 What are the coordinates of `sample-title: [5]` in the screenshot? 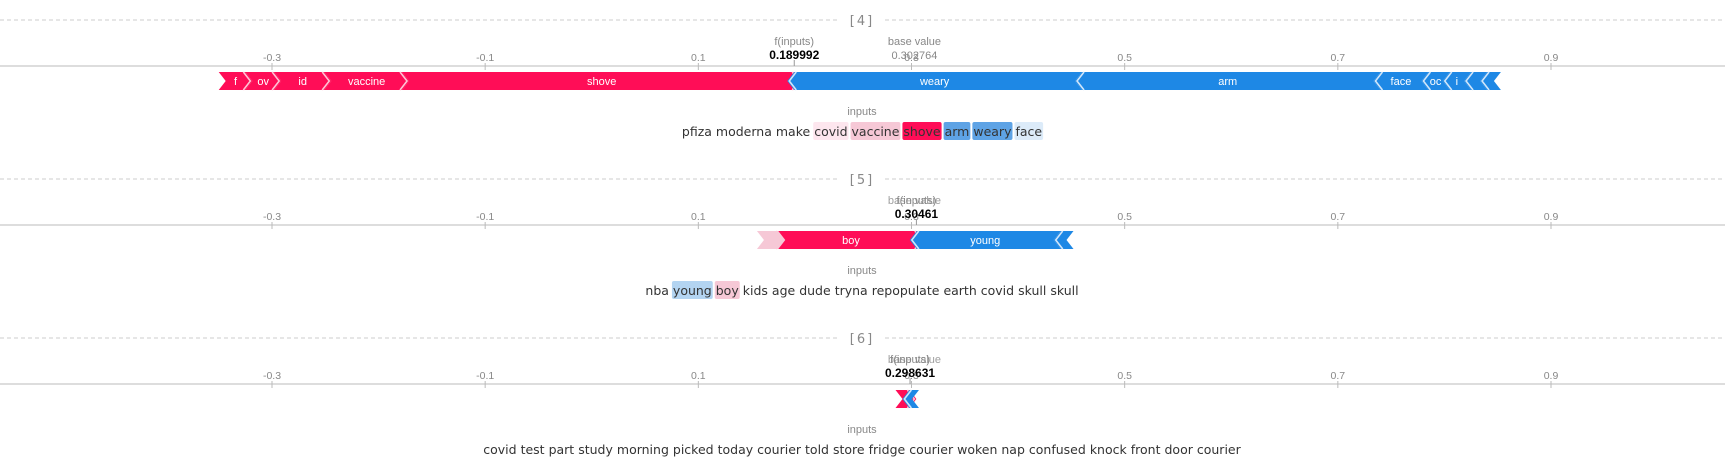 It's located at (862, 180).